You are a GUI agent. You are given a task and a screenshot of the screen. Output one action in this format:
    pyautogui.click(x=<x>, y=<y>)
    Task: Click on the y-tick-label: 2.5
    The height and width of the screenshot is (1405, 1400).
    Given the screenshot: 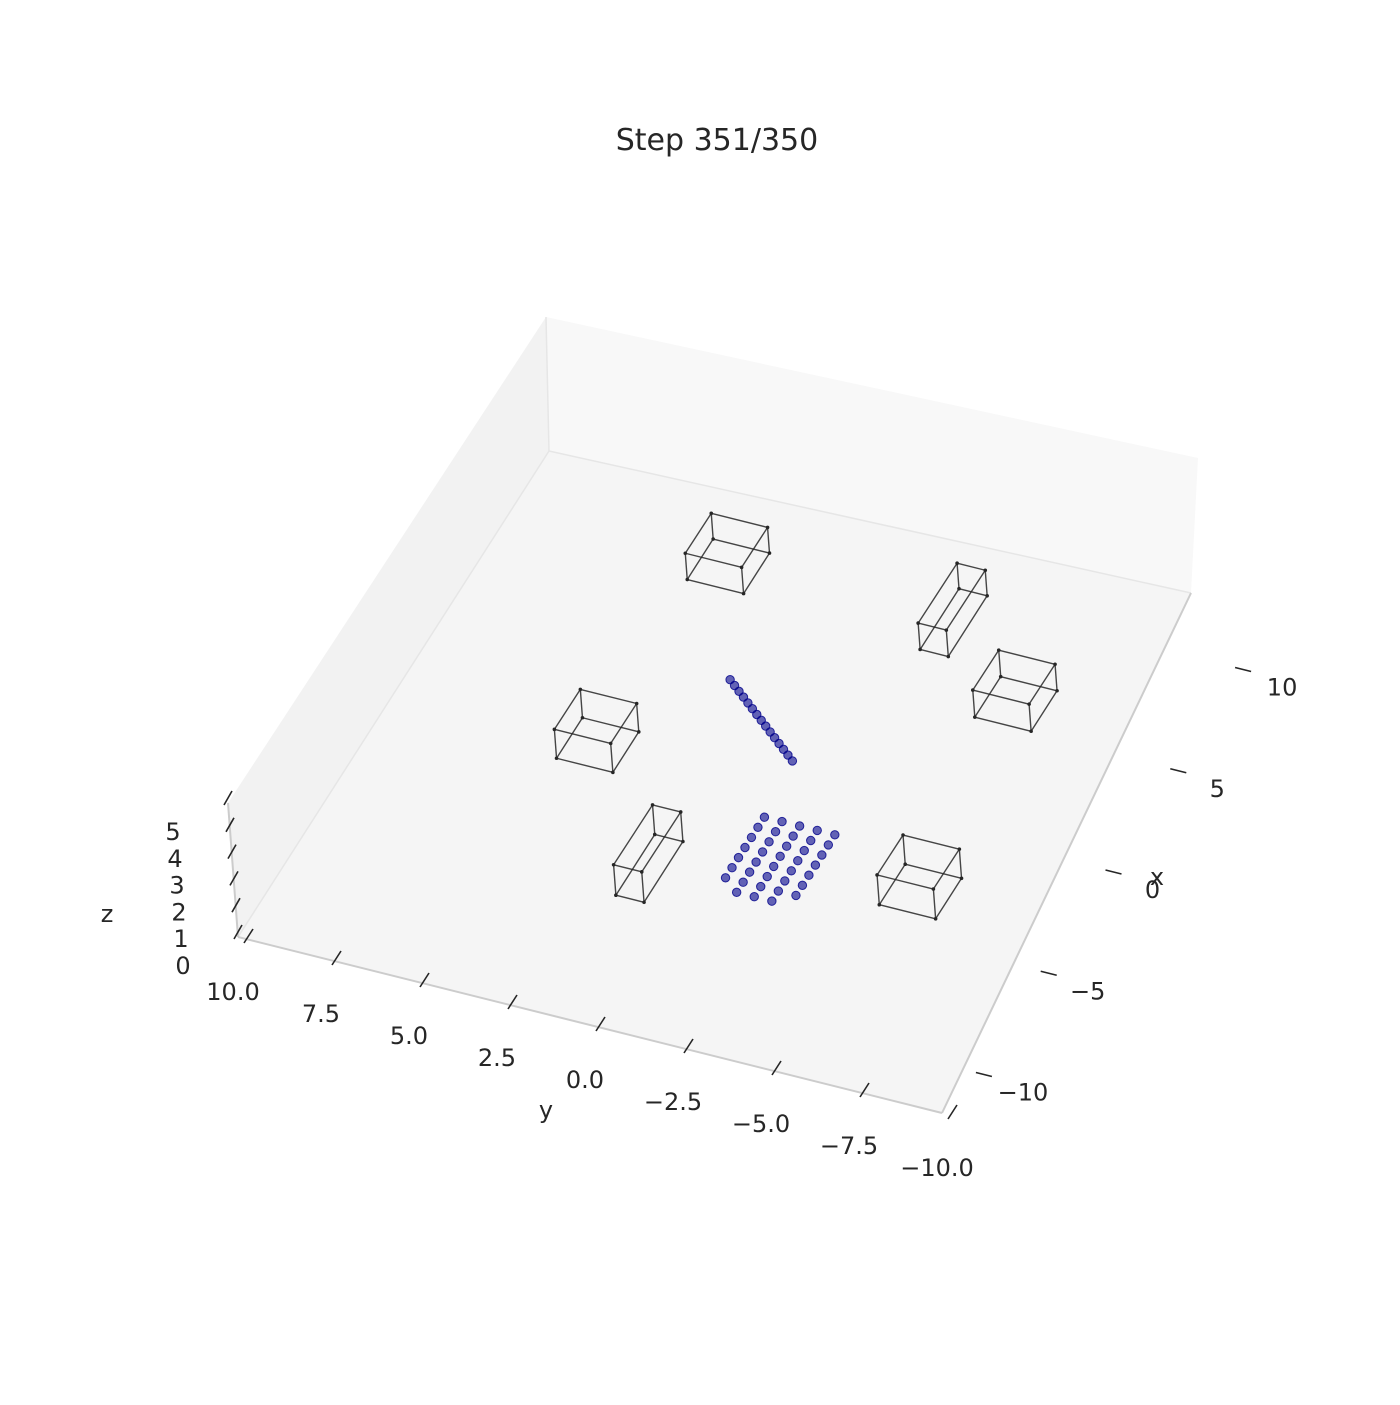 What is the action you would take?
    pyautogui.click(x=497, y=1058)
    